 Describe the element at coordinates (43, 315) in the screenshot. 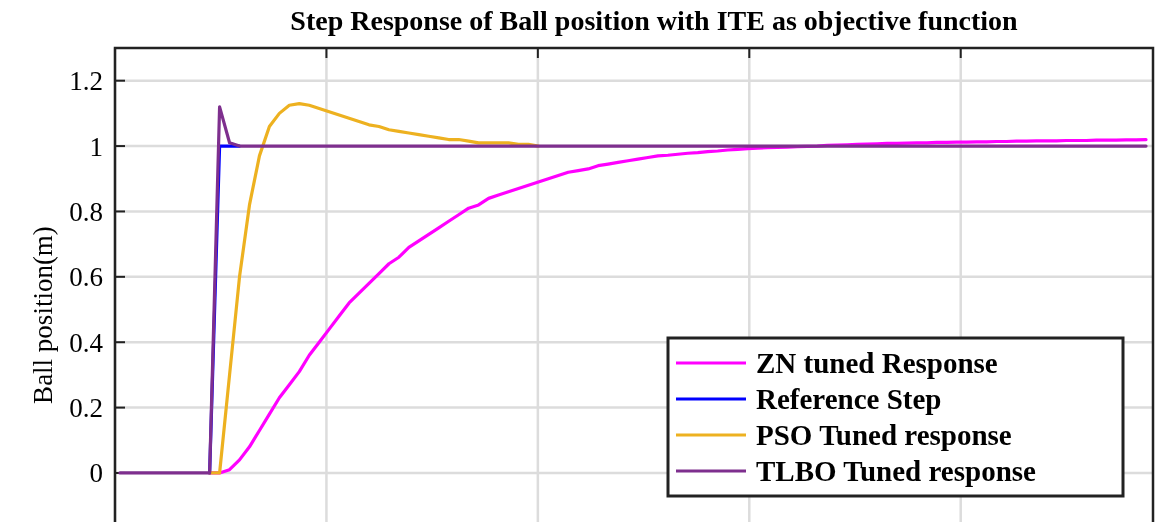

I see `y-axis-title: Ball position(m)` at that location.